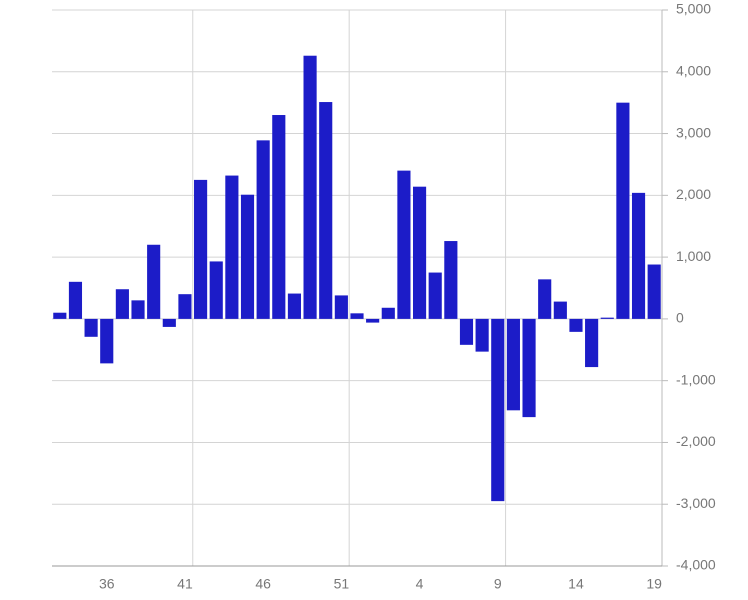  I want to click on y-tick-label: 4,000, so click(693, 70).